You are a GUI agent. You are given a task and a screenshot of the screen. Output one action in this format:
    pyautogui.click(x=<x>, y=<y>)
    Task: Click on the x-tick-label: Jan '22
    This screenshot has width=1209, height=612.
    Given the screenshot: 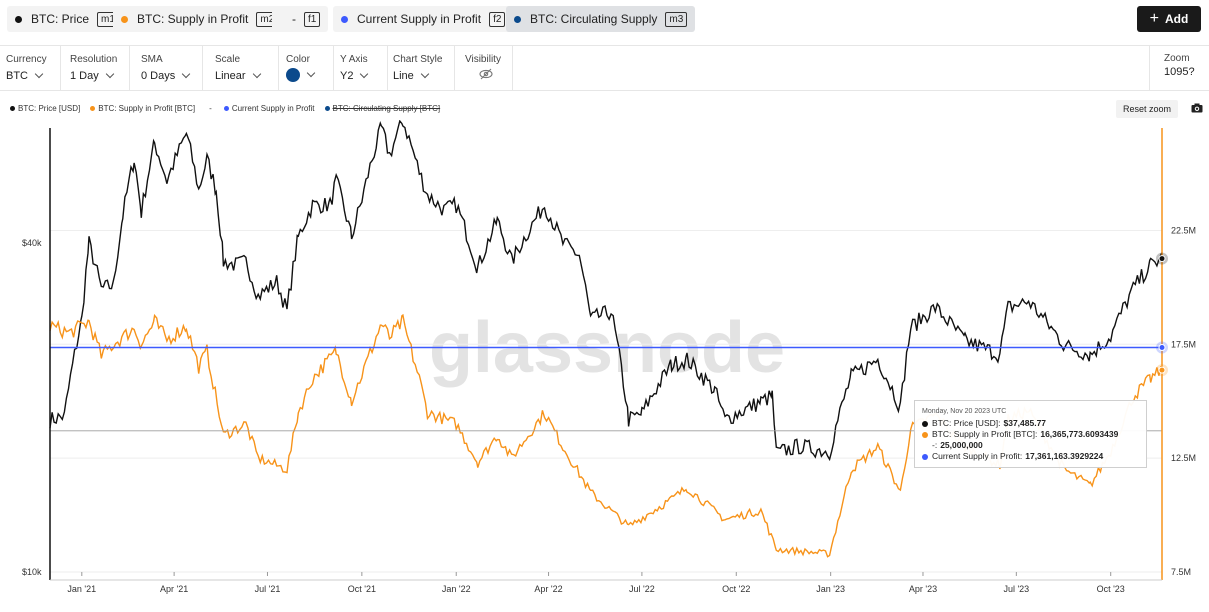 What is the action you would take?
    pyautogui.click(x=456, y=589)
    